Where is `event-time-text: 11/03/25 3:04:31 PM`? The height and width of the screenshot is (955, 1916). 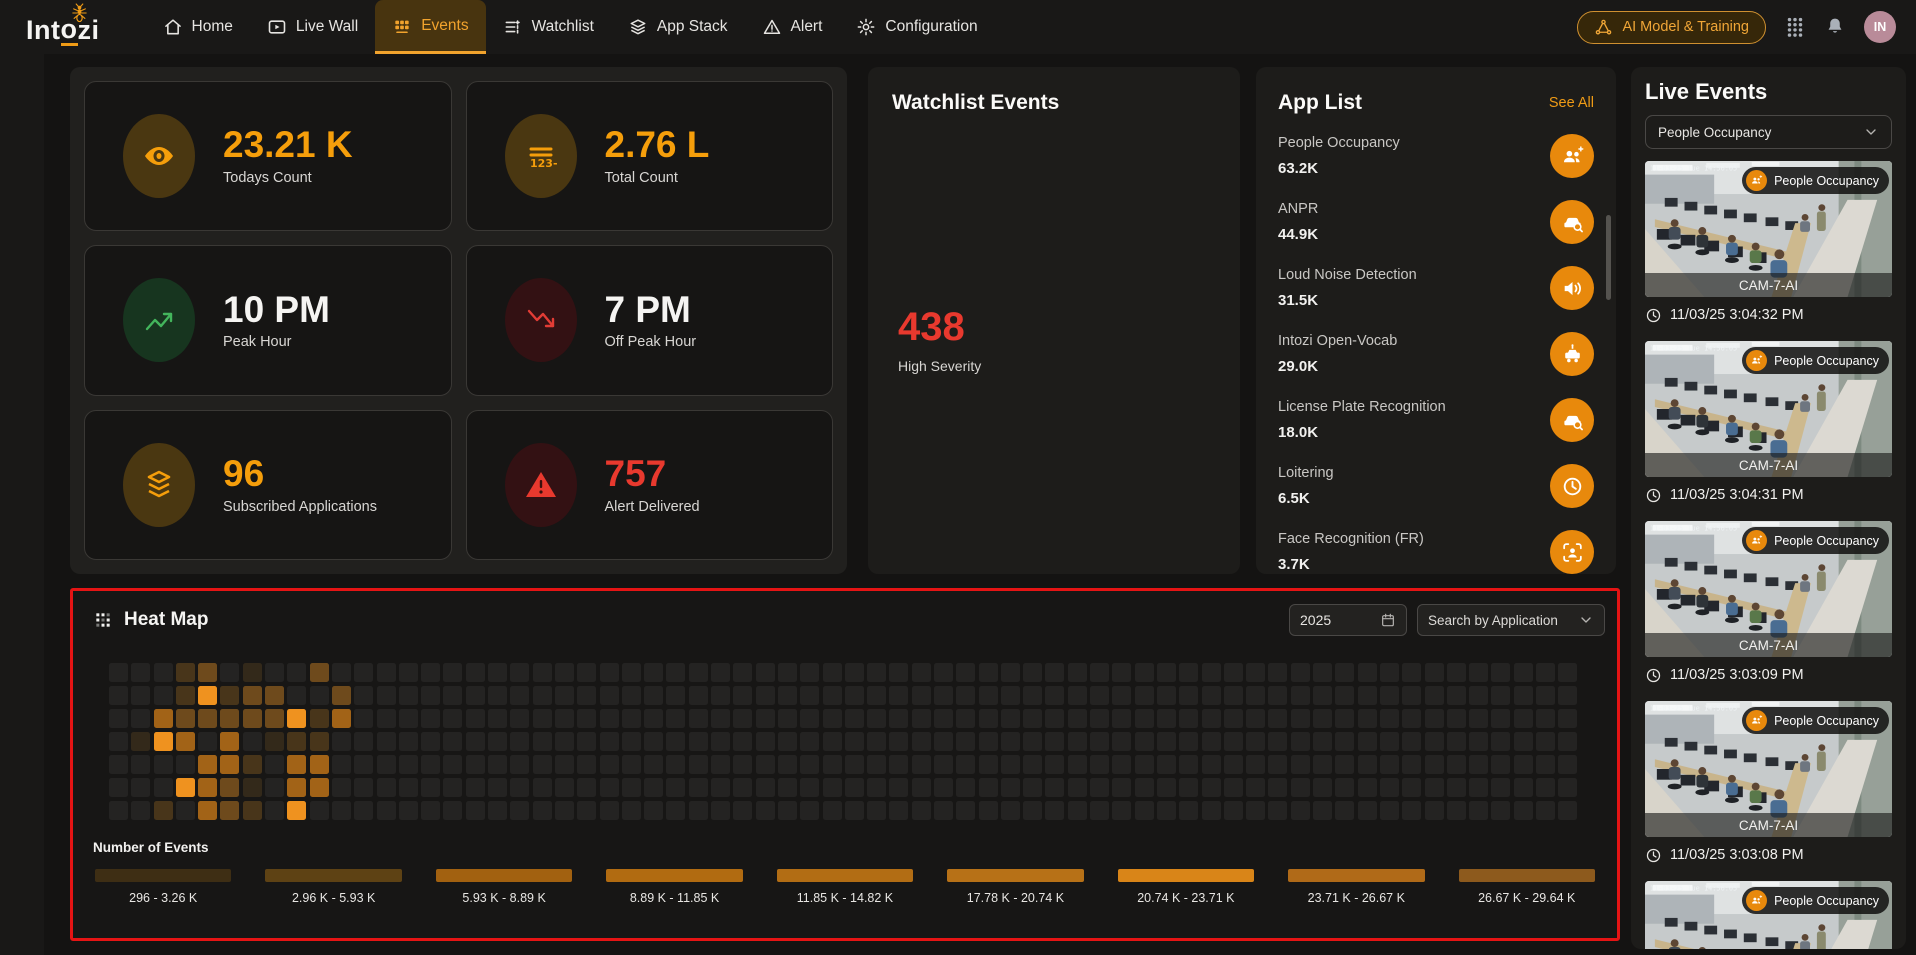 event-time-text: 11/03/25 3:04:31 PM is located at coordinates (1737, 495).